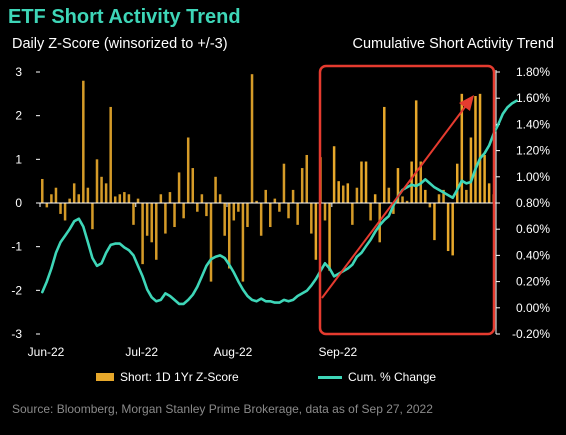 This screenshot has width=566, height=435. Describe the element at coordinates (16, 334) in the screenshot. I see `left-axis-tick-label: -3` at that location.